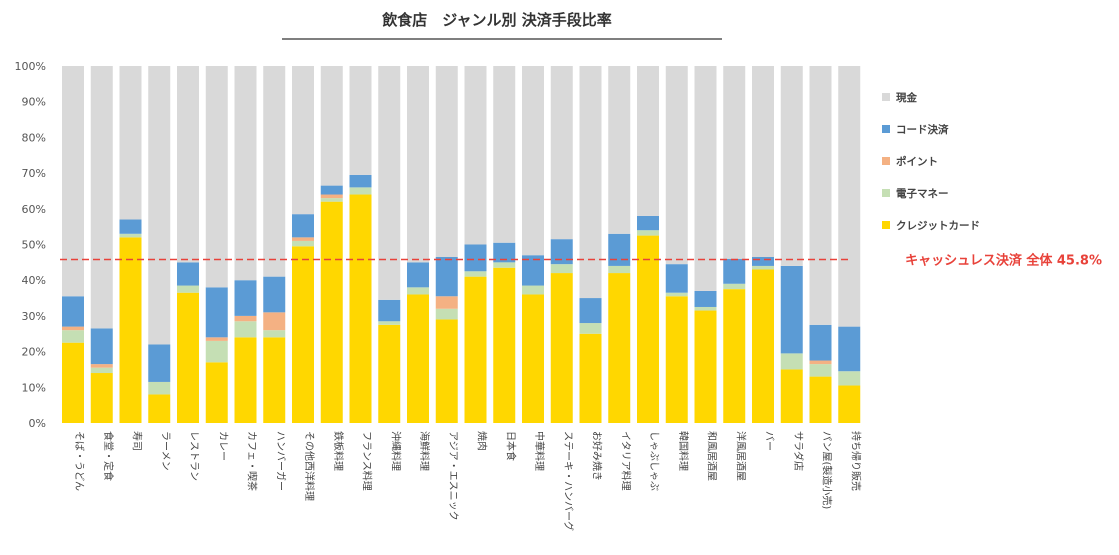  Describe the element at coordinates (899, 97) in the screenshot. I see `legend-item: 現金` at that location.